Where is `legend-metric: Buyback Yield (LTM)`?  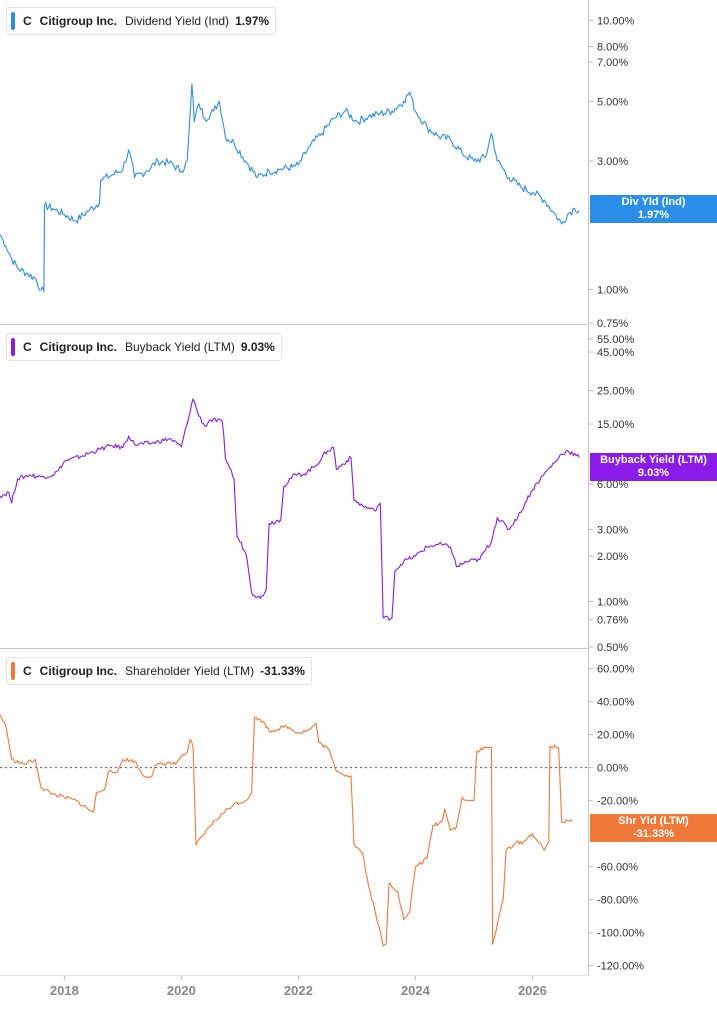
legend-metric: Buyback Yield (LTM) is located at coordinates (180, 347).